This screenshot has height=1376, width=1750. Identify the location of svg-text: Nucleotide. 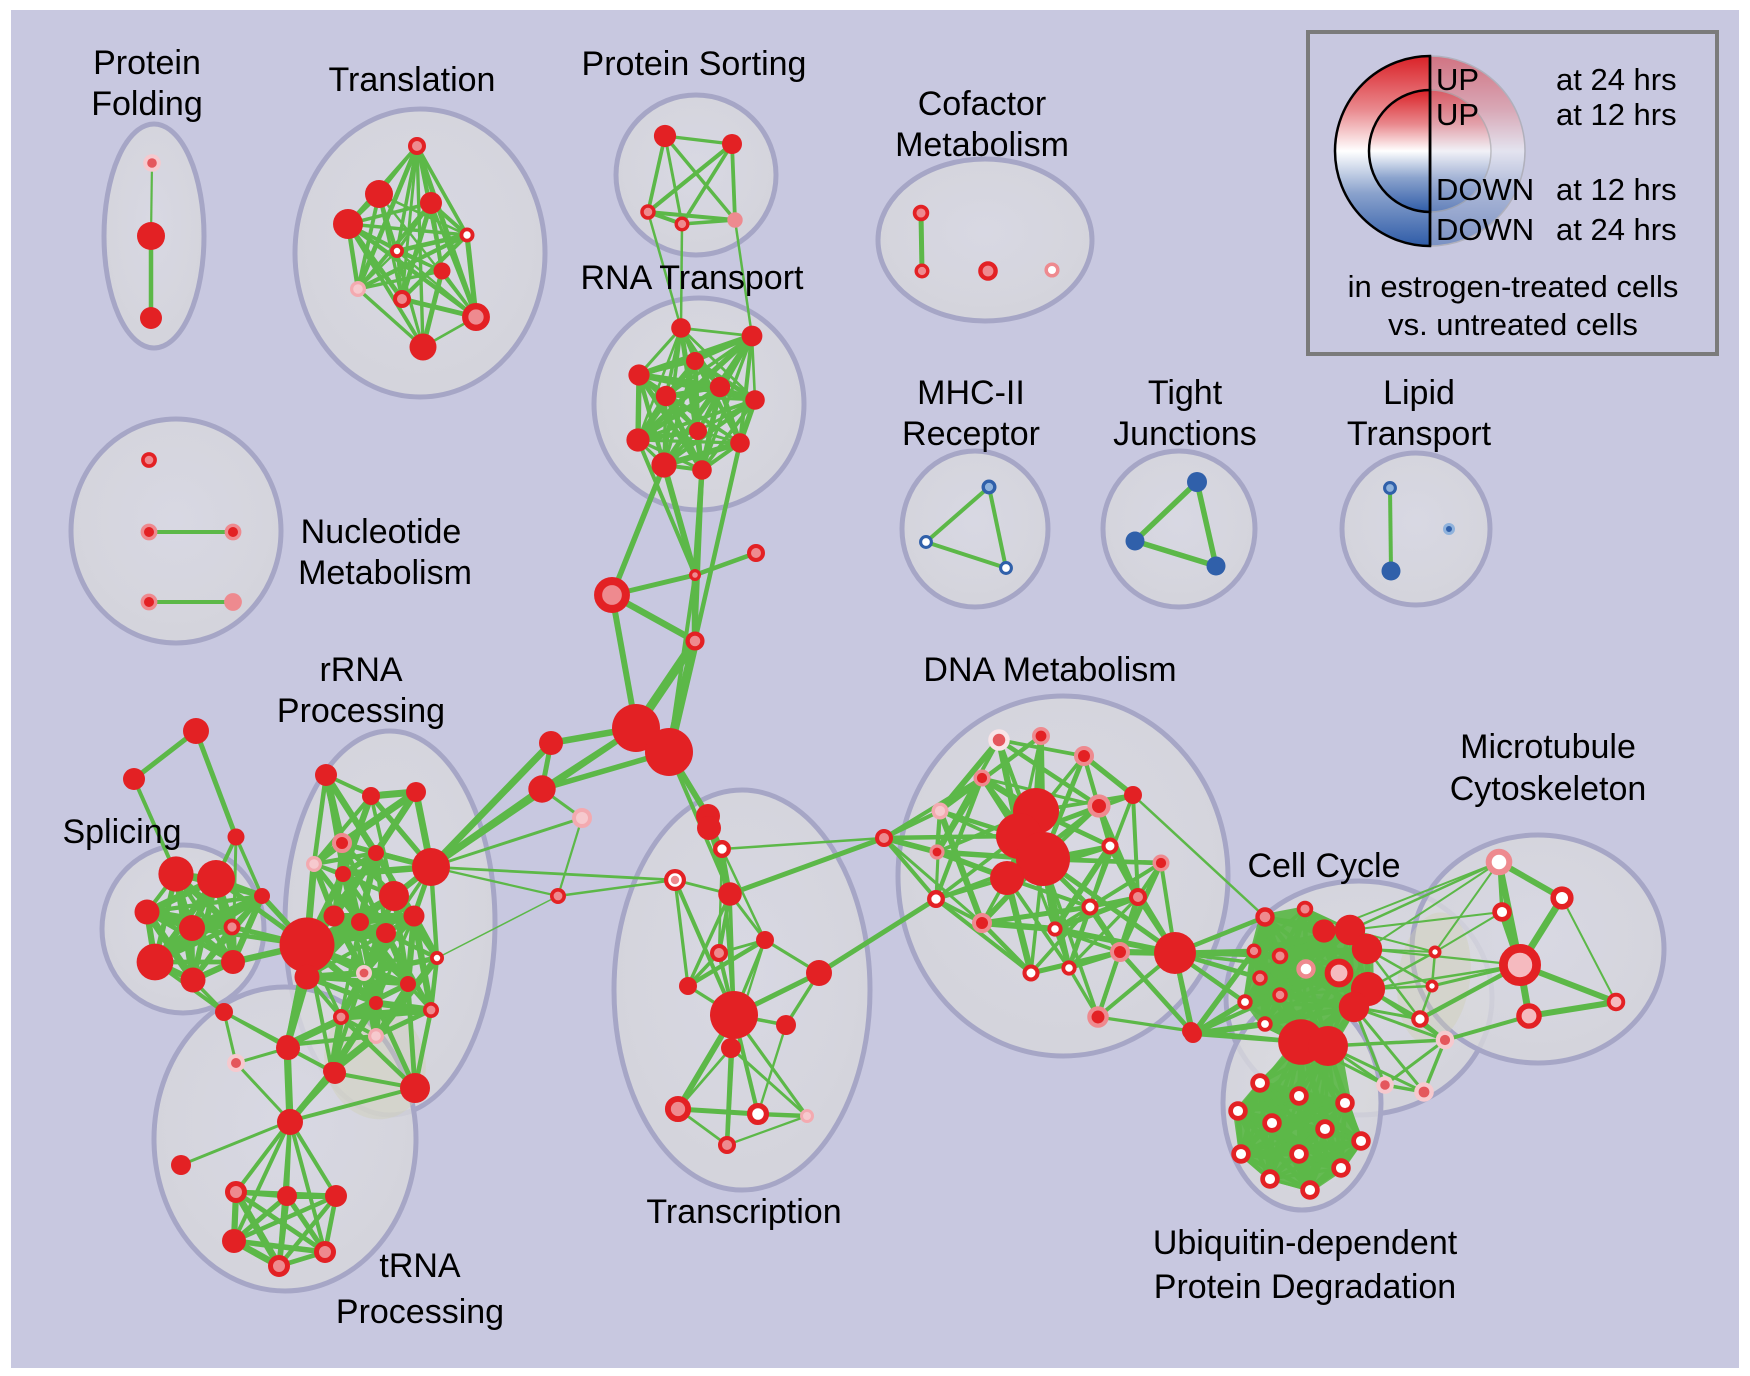
(381, 532).